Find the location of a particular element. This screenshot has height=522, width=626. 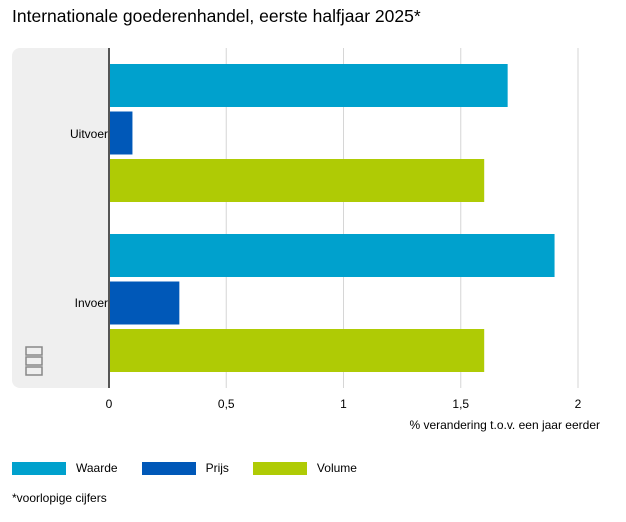

x-tick-label: 0,5 is located at coordinates (226, 404).